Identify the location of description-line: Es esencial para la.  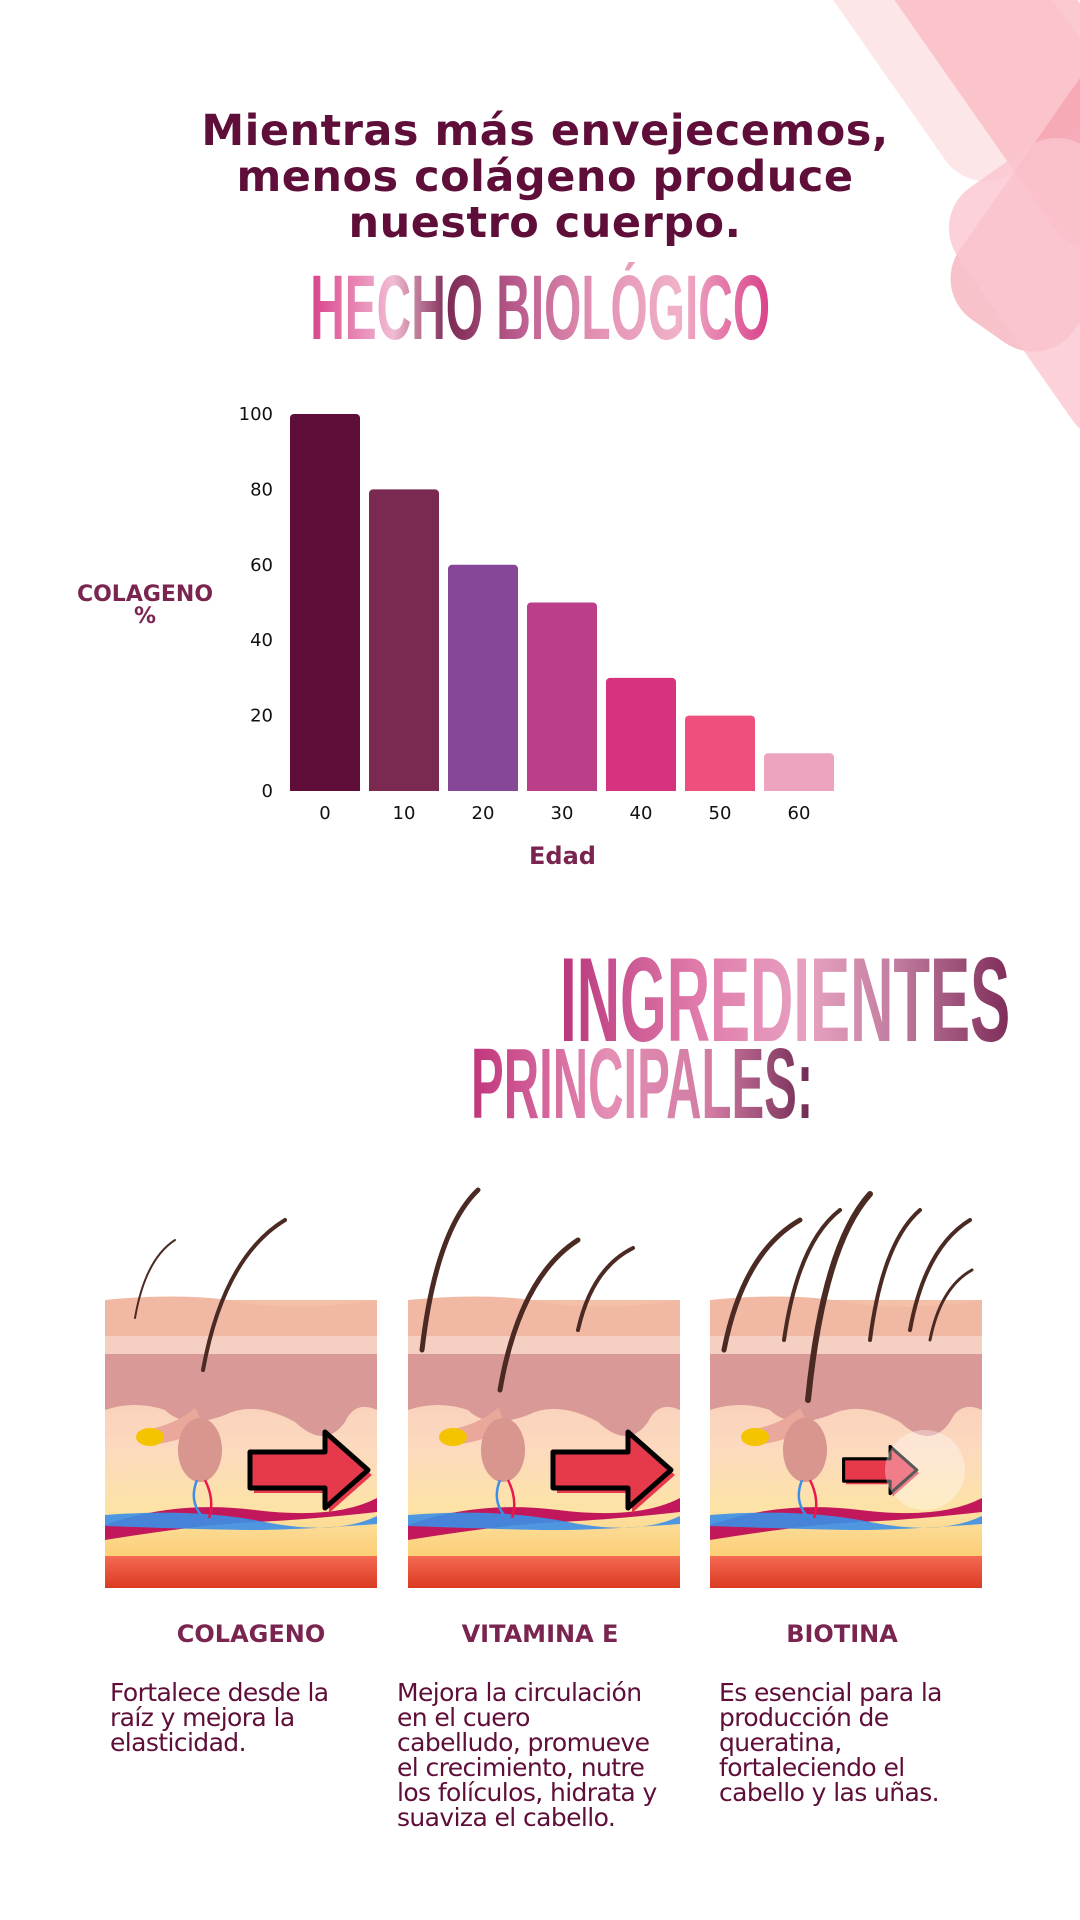
(831, 1692).